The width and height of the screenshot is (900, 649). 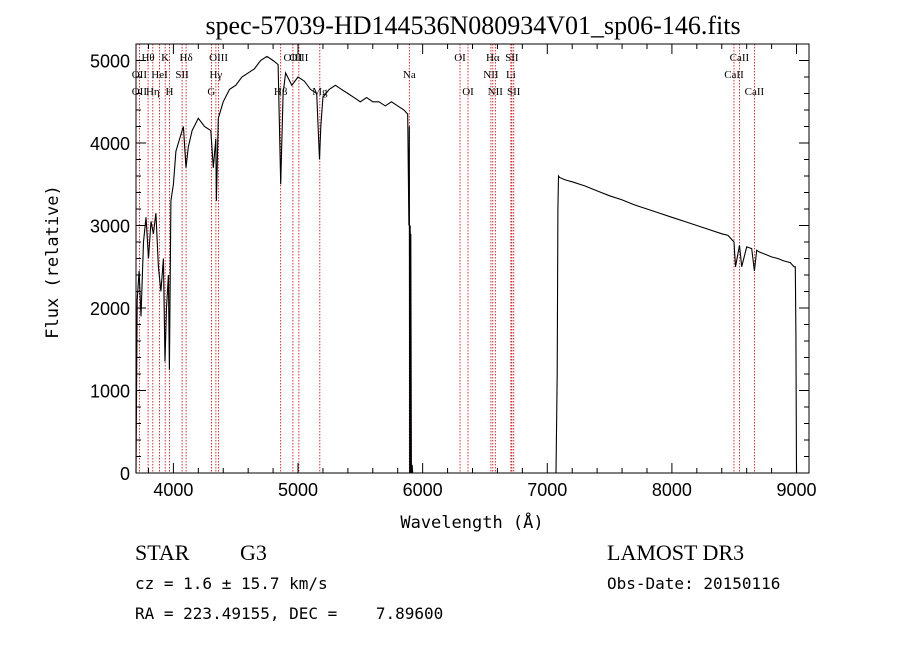 What do you see at coordinates (423, 490) in the screenshot?
I see `x-tick-label: 6000` at bounding box center [423, 490].